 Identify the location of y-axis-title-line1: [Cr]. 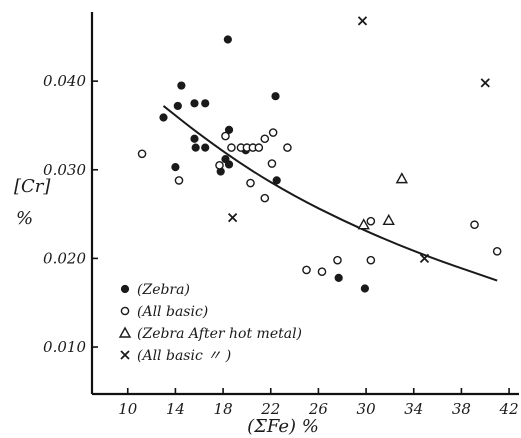
(32, 186).